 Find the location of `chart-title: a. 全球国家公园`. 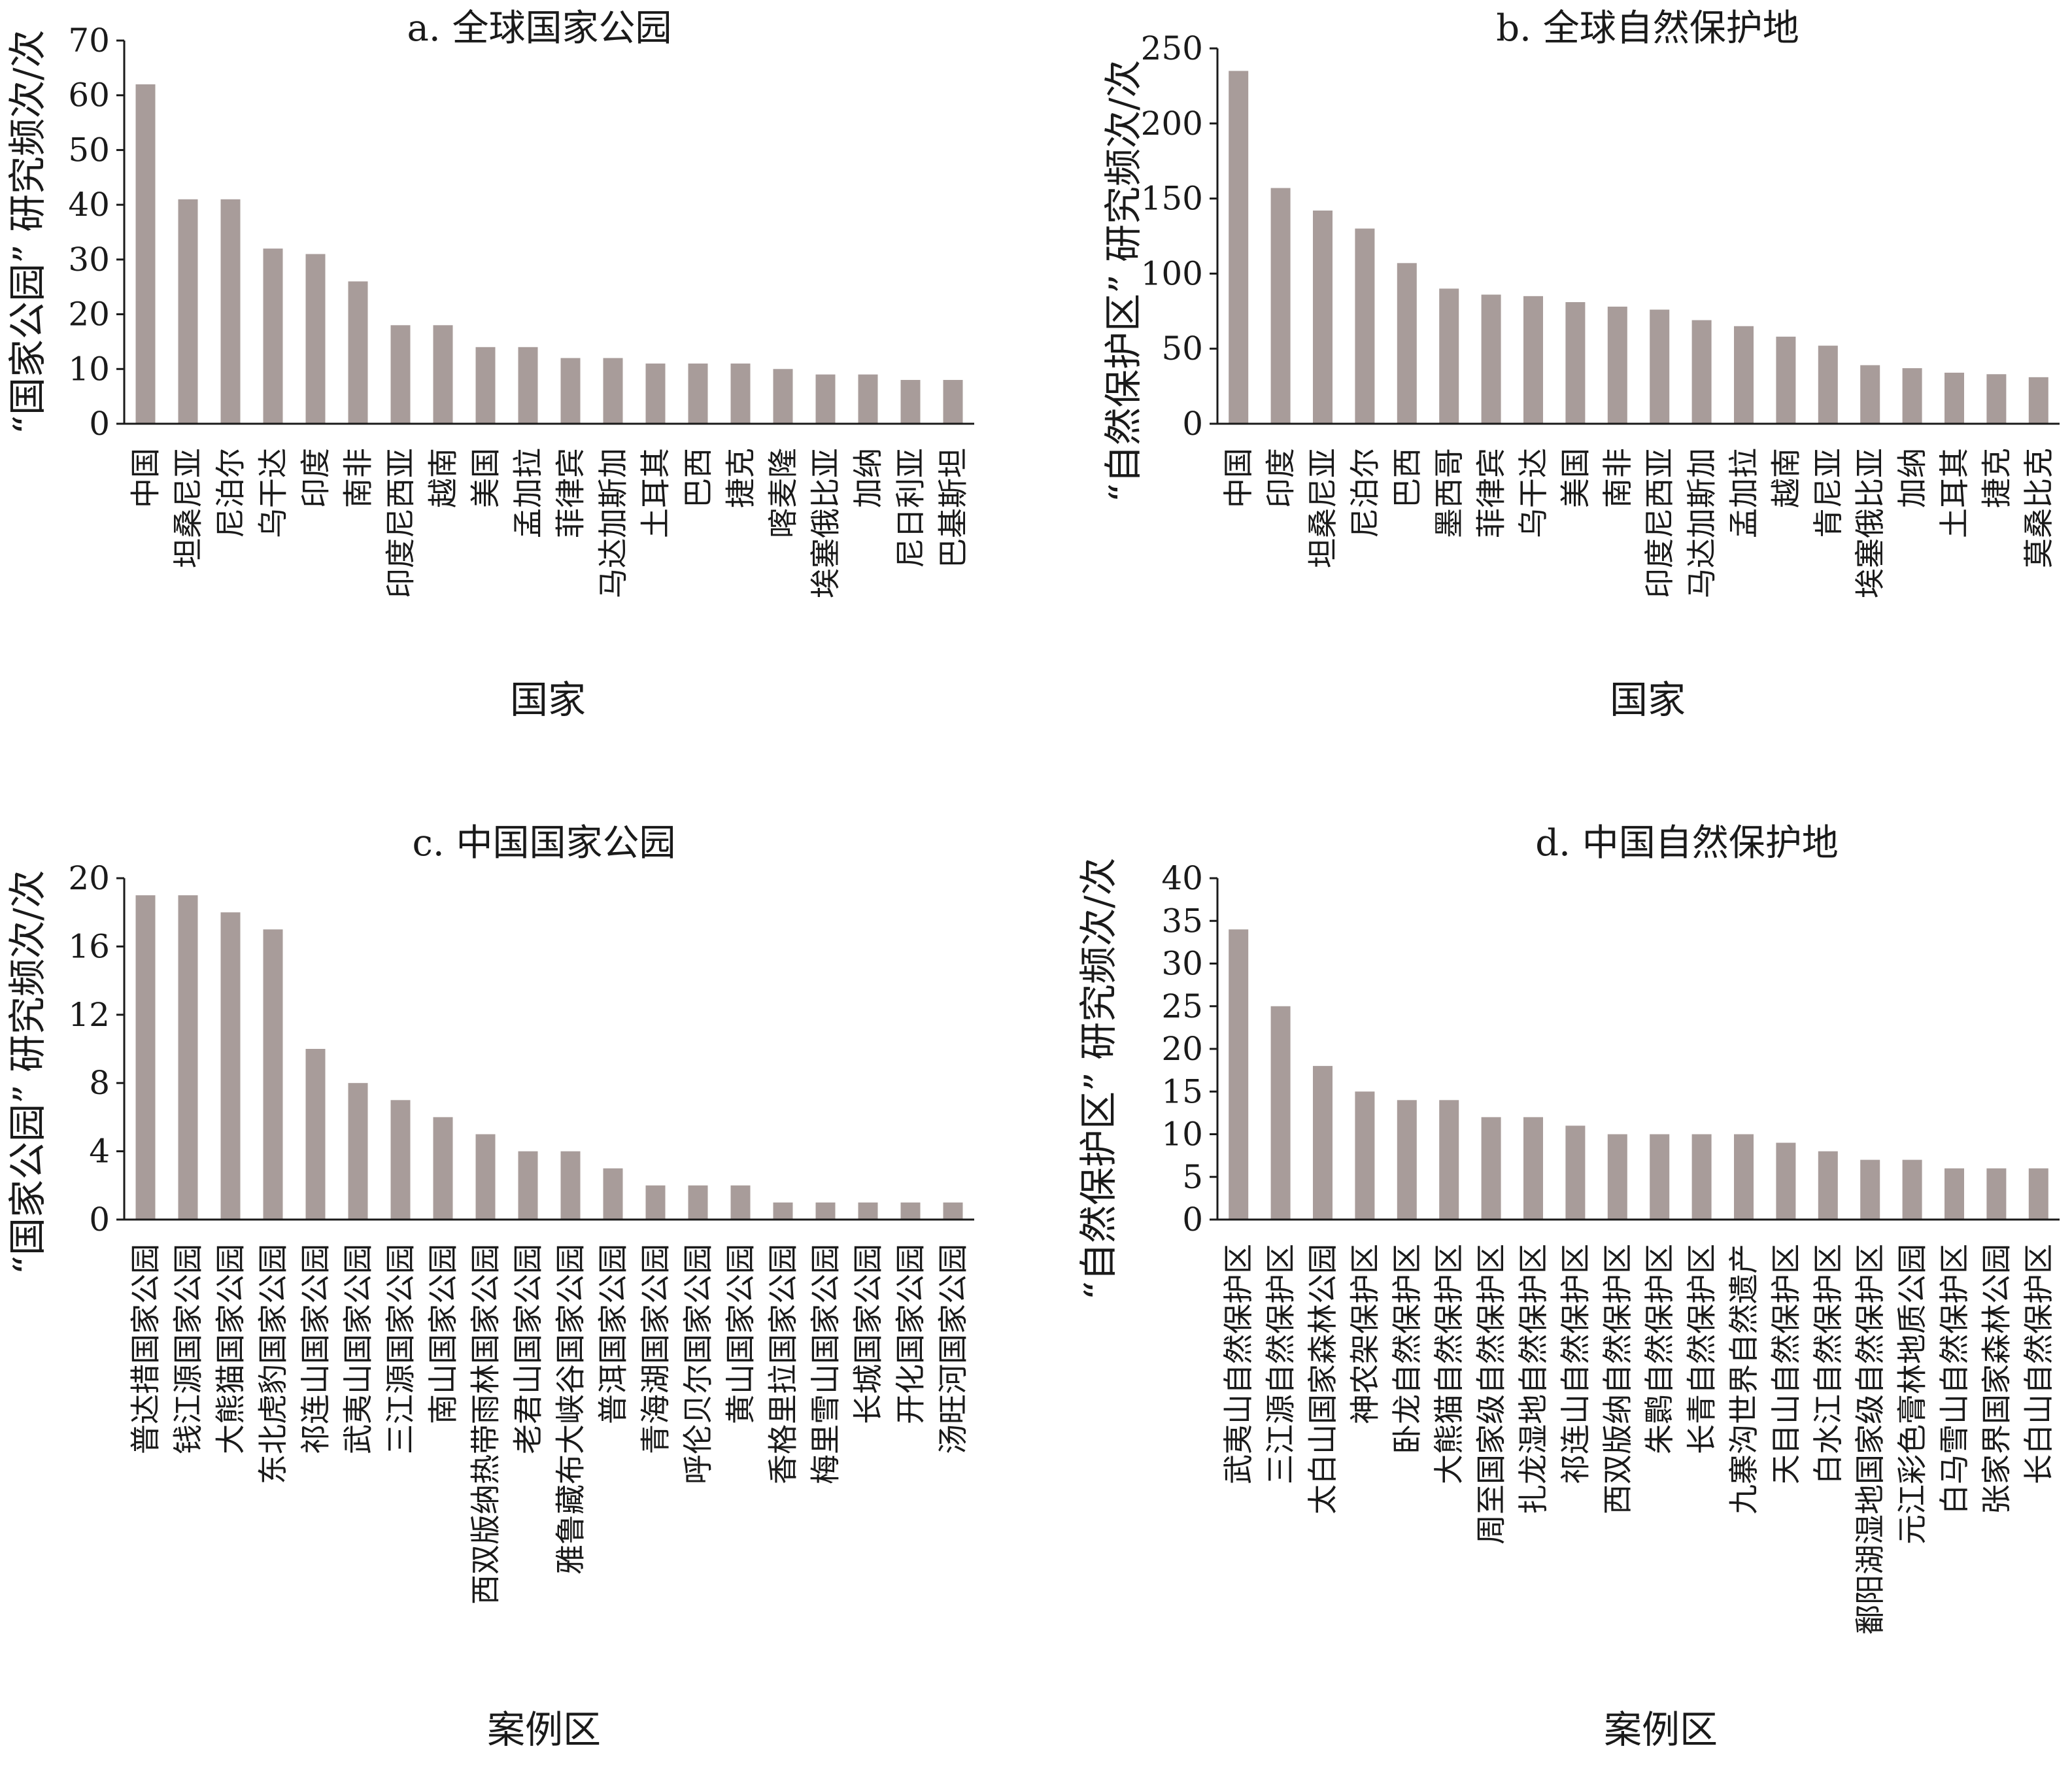

chart-title: a. 全球国家公园 is located at coordinates (539, 28).